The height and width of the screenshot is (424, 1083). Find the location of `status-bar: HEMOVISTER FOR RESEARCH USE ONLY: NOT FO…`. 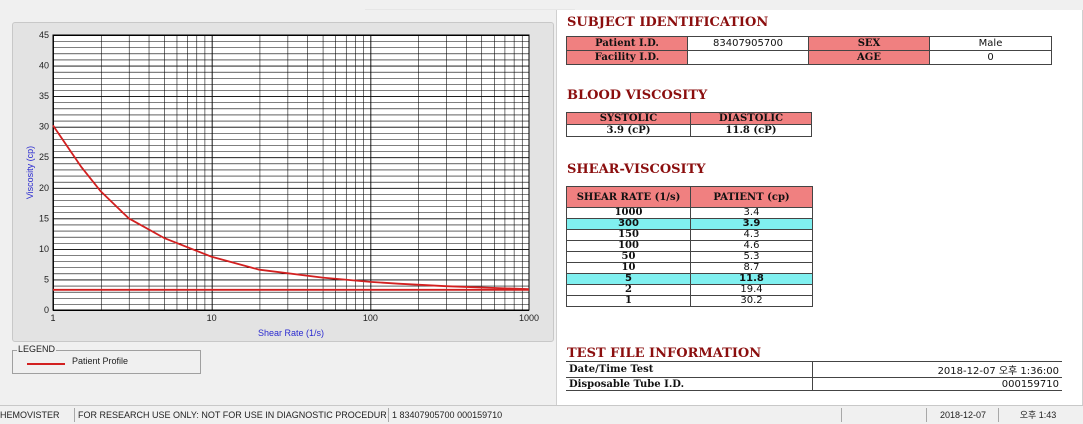

status-bar: HEMOVISTER FOR RESEARCH USE ONLY: NOT FO… is located at coordinates (541, 414).